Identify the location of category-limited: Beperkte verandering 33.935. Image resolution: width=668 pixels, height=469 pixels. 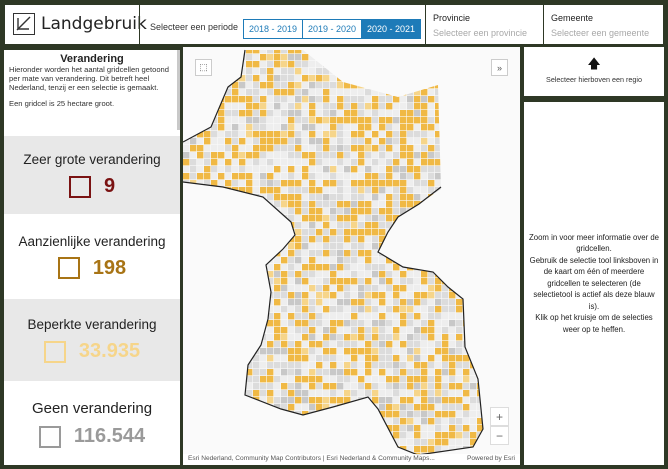
(92, 340).